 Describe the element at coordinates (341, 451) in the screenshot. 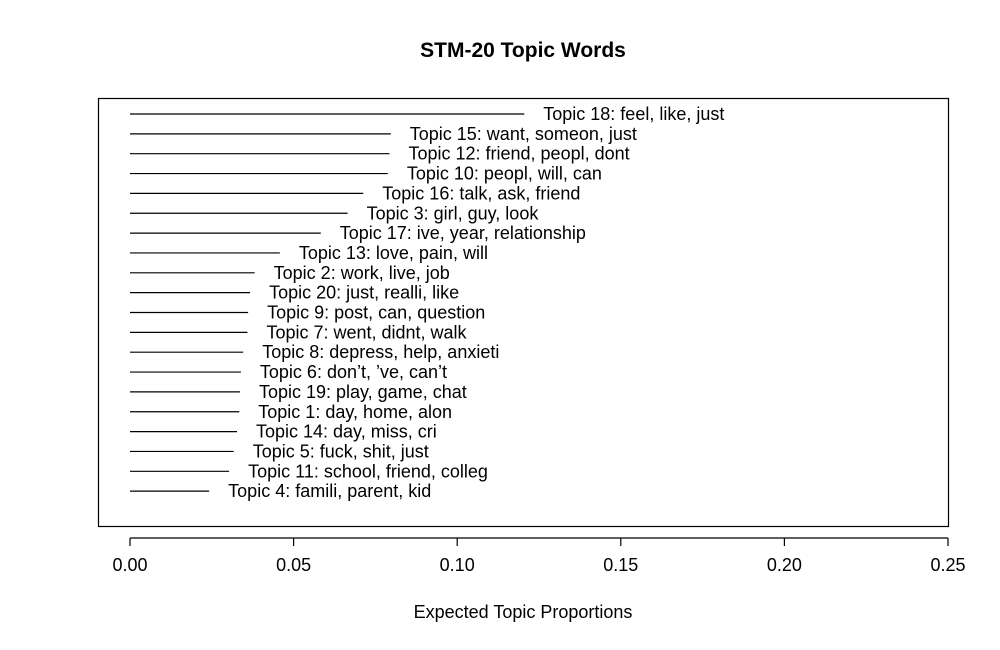

I see `bar-label: Topic 5: fuck, shit, just` at that location.